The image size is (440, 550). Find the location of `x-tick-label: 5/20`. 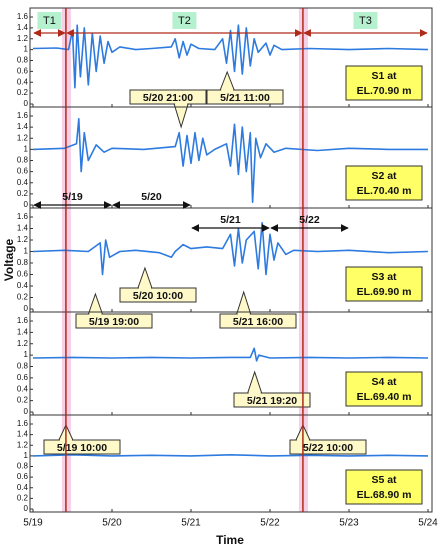

x-tick-label: 5/20 is located at coordinates (112, 523).